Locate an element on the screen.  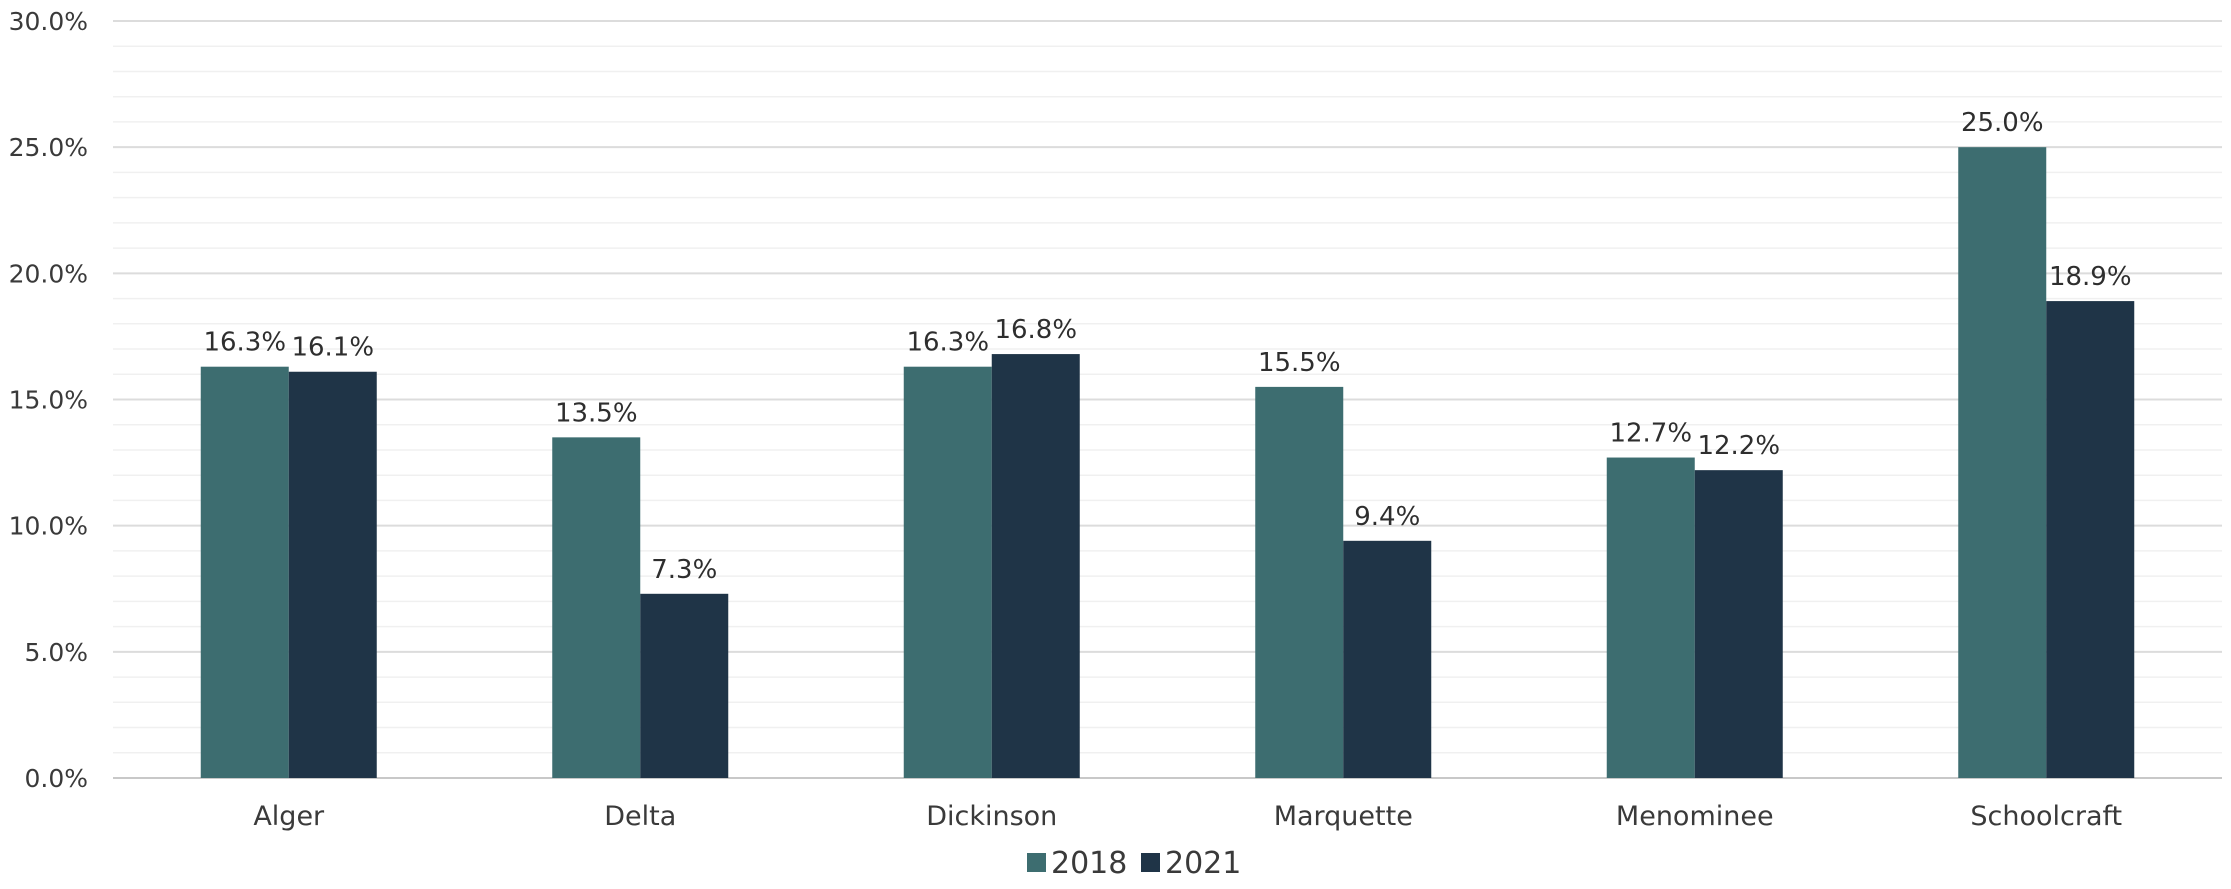
y-tick-label: 25.0% is located at coordinates (48, 147).